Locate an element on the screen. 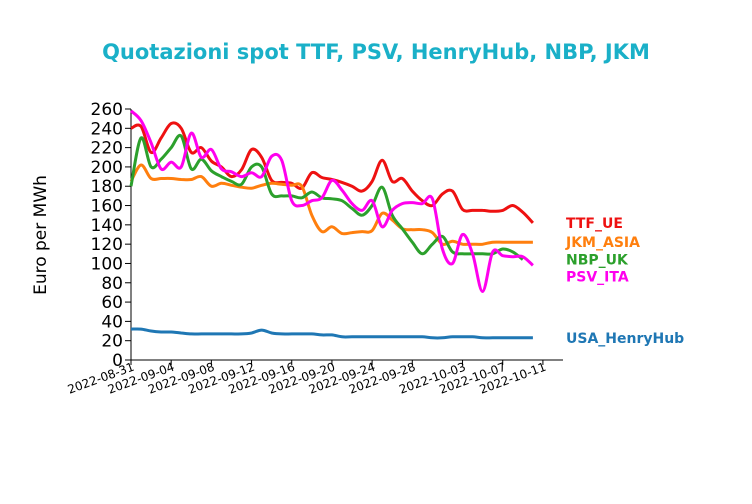  y-tick-label: 200 is located at coordinates (107, 168).